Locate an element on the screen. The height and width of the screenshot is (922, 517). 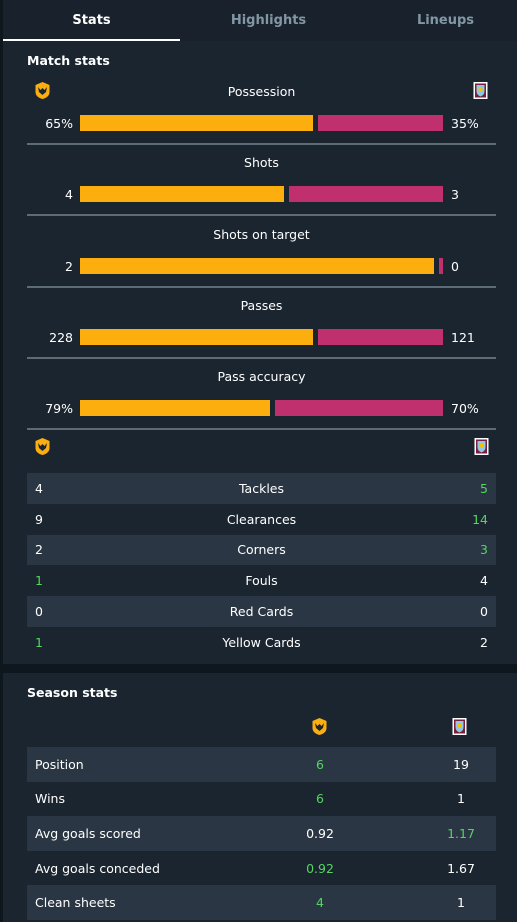
stat-label: Clearances is located at coordinates (261, 519).